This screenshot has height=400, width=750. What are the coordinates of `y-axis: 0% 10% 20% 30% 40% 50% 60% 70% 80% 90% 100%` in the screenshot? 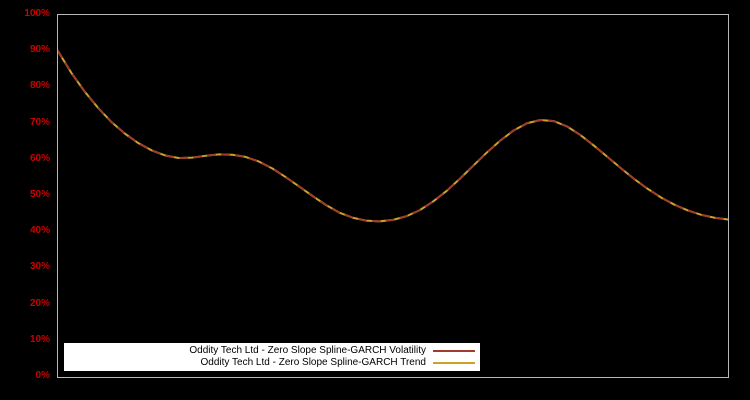 It's located at (26, 200).